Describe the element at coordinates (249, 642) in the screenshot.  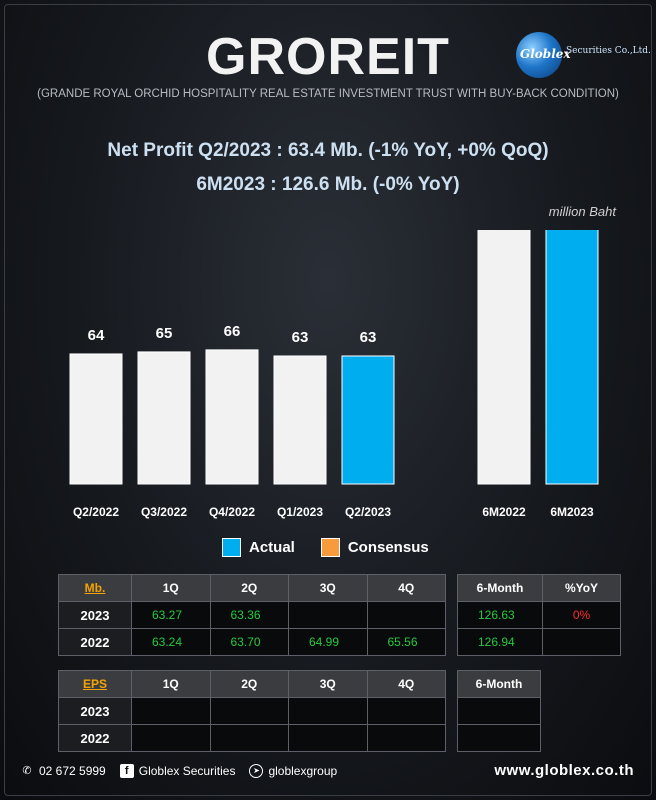
I see `table-cell: 63.70` at that location.